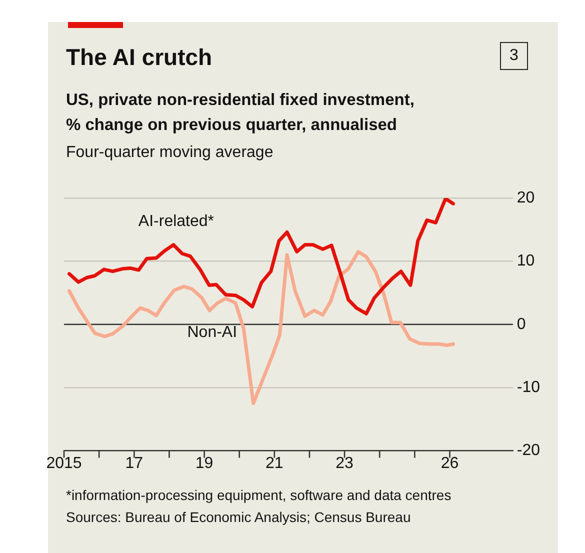  Describe the element at coordinates (528, 387) in the screenshot. I see `y-tick-label: -10` at that location.